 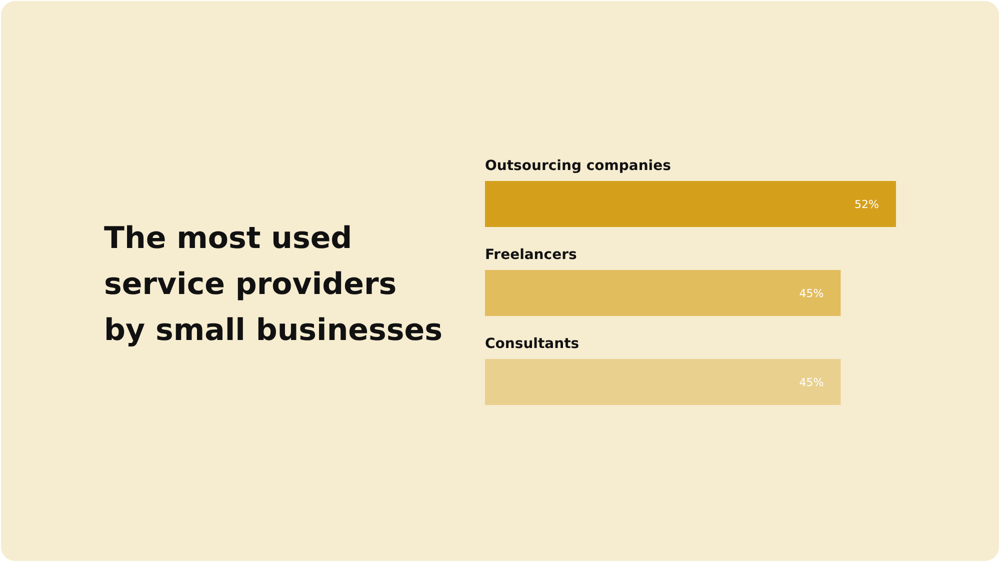 What do you see at coordinates (866, 204) in the screenshot?
I see `data-label: 52%` at bounding box center [866, 204].